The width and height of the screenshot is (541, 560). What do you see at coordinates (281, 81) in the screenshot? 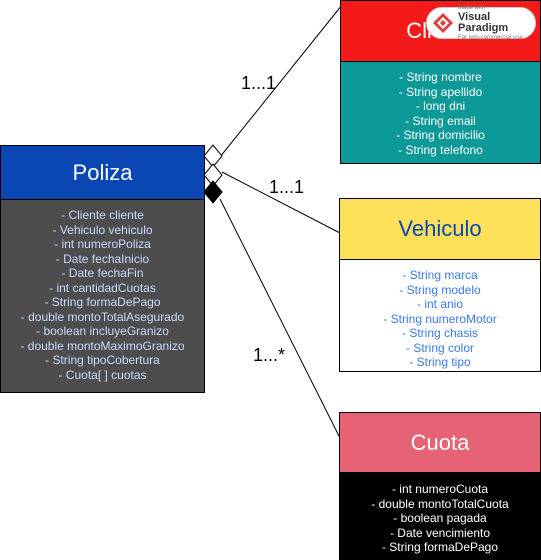
I see `association-line-poliza-cliente` at bounding box center [281, 81].